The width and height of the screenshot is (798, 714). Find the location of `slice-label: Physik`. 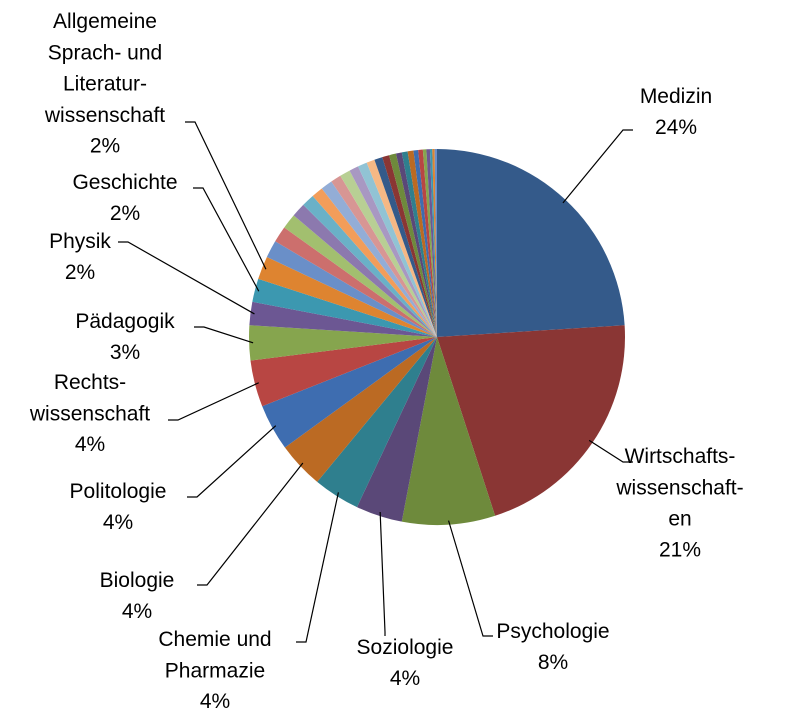

slice-label: Physik is located at coordinates (80, 241).